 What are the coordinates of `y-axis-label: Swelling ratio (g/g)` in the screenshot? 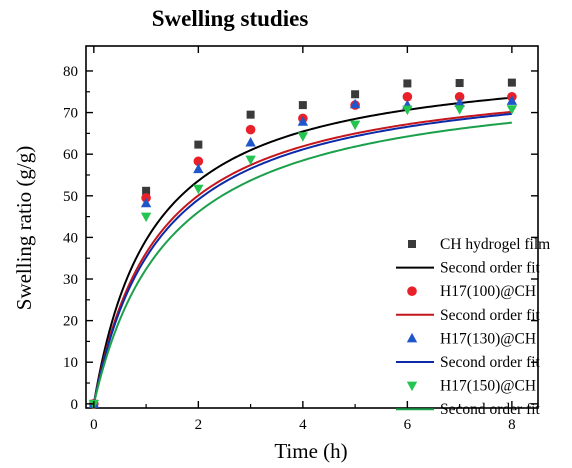 It's located at (24, 228).